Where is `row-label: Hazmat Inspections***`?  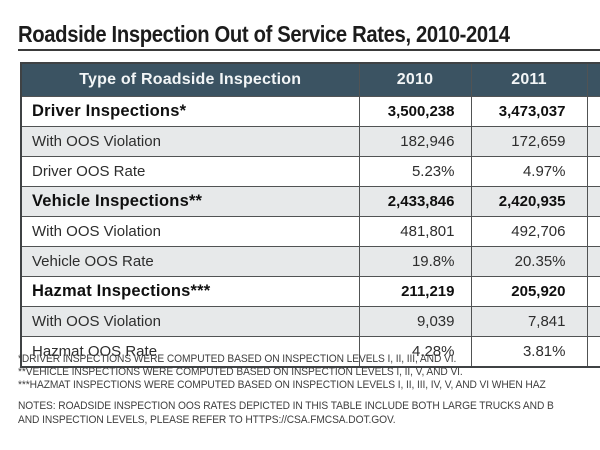 row-label: Hazmat Inspections*** is located at coordinates (190, 291).